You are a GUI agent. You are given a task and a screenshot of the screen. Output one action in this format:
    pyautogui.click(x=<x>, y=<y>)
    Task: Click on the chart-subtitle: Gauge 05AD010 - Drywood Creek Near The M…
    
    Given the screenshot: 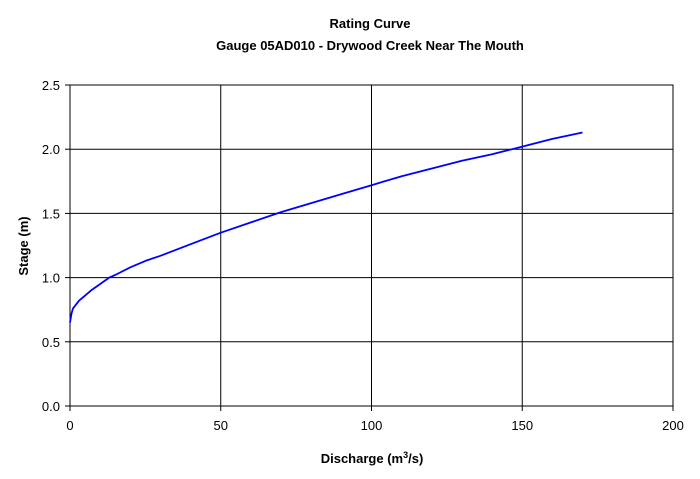 What is the action you would take?
    pyautogui.click(x=370, y=45)
    